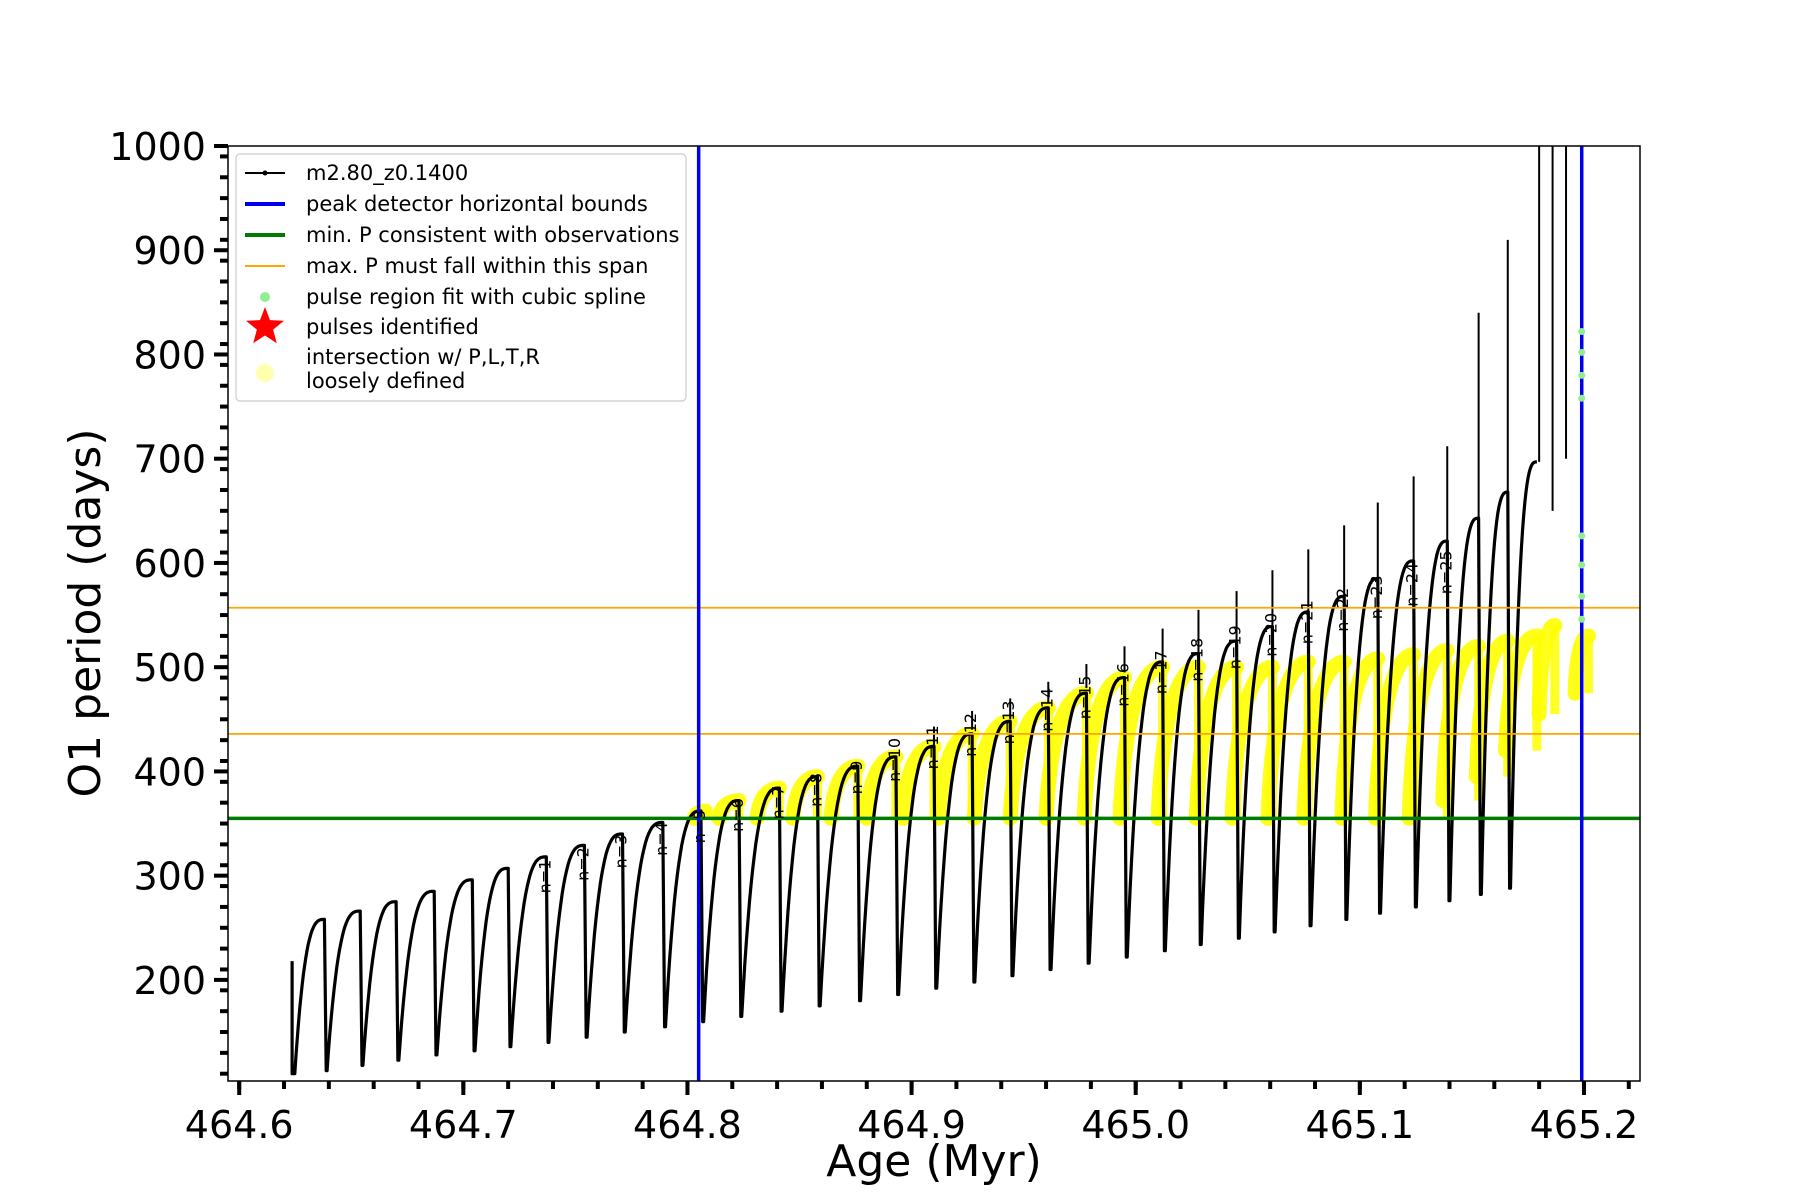  What do you see at coordinates (476, 297) in the screenshot?
I see `legend-label: pulse region fit with cubic spline` at bounding box center [476, 297].